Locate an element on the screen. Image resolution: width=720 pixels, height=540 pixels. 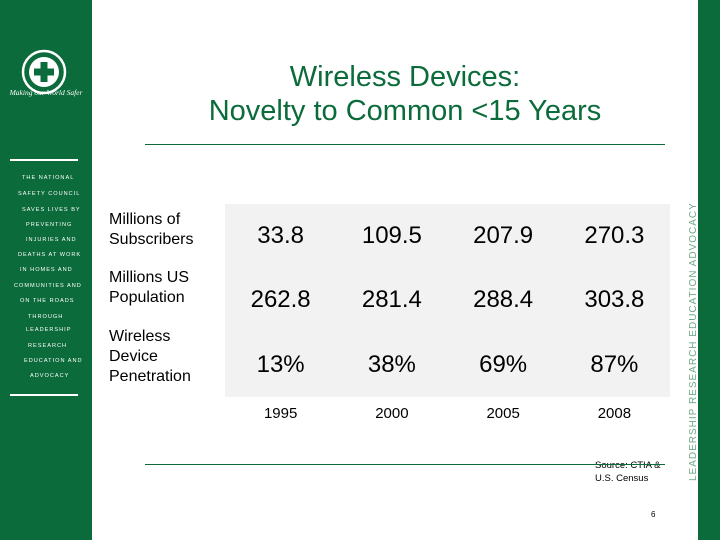
year-labels: 1995 2000 2005 2008 is located at coordinates (447, 413).